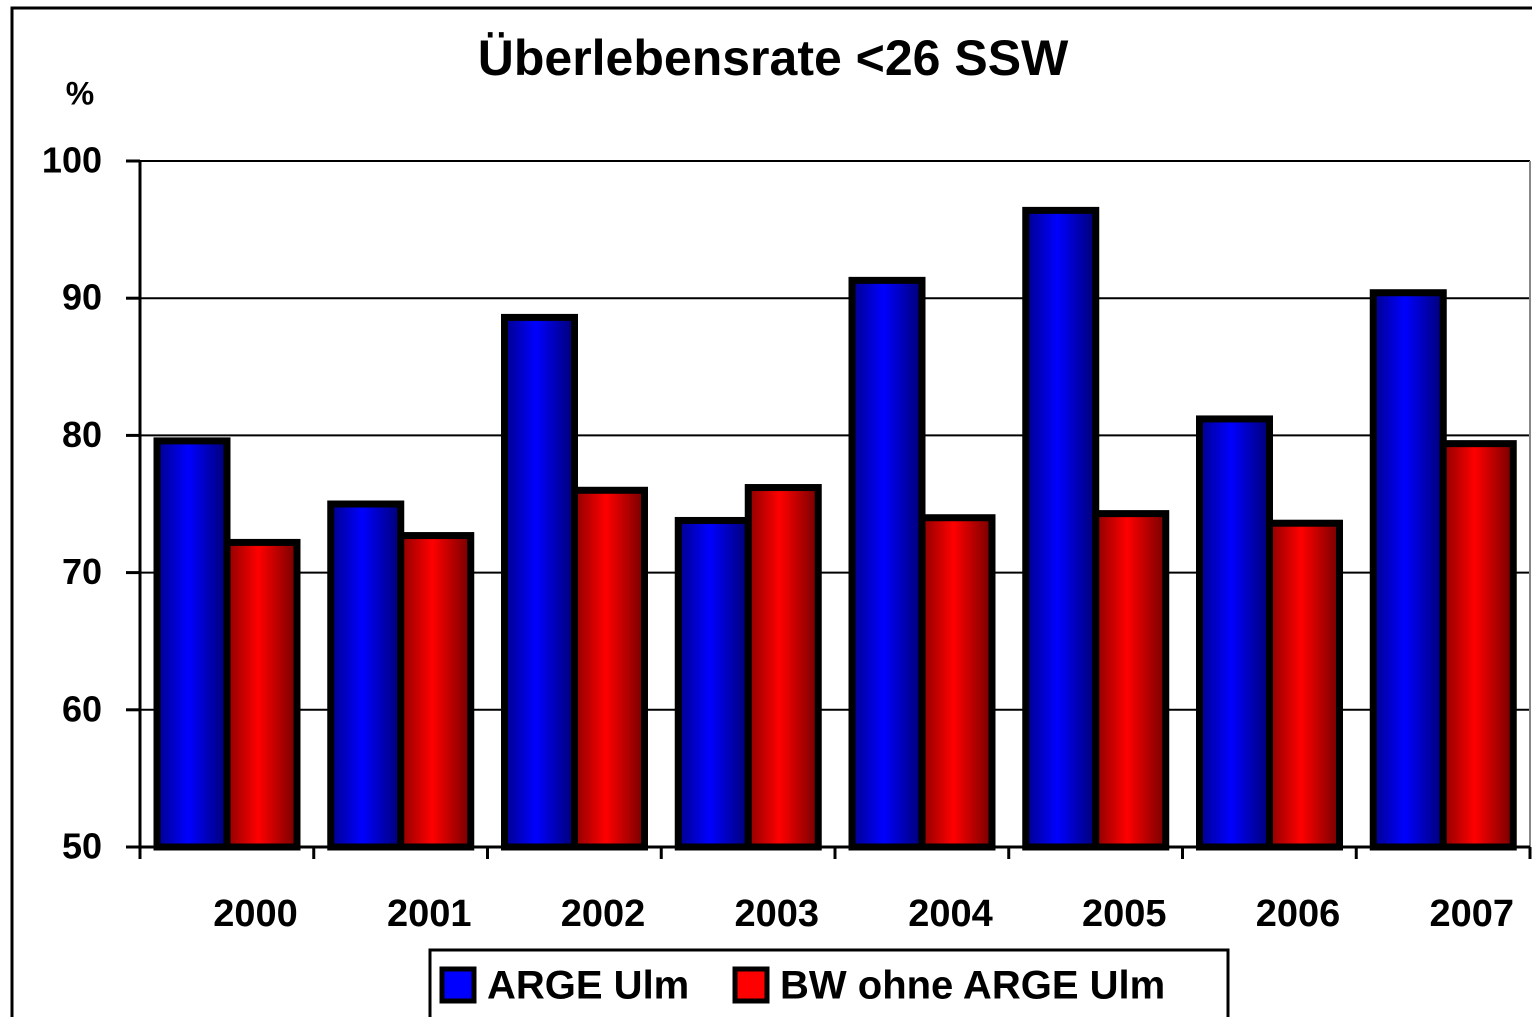  What do you see at coordinates (588, 986) in the screenshot?
I see `legend-label: ARGE Ulm` at bounding box center [588, 986].